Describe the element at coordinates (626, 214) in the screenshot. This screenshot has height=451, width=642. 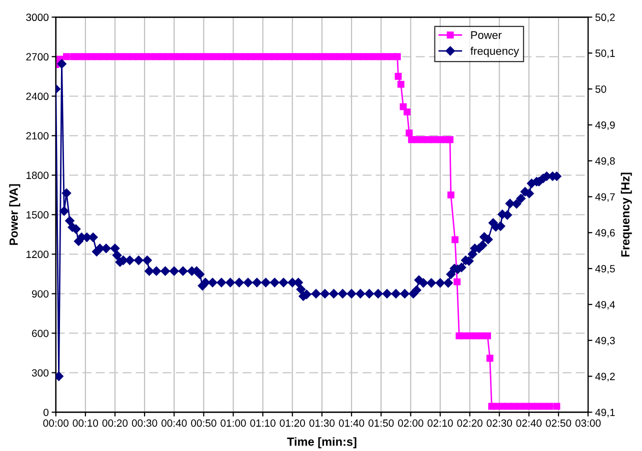
I see `y2-axis-title: Frequency [Hz]` at that location.